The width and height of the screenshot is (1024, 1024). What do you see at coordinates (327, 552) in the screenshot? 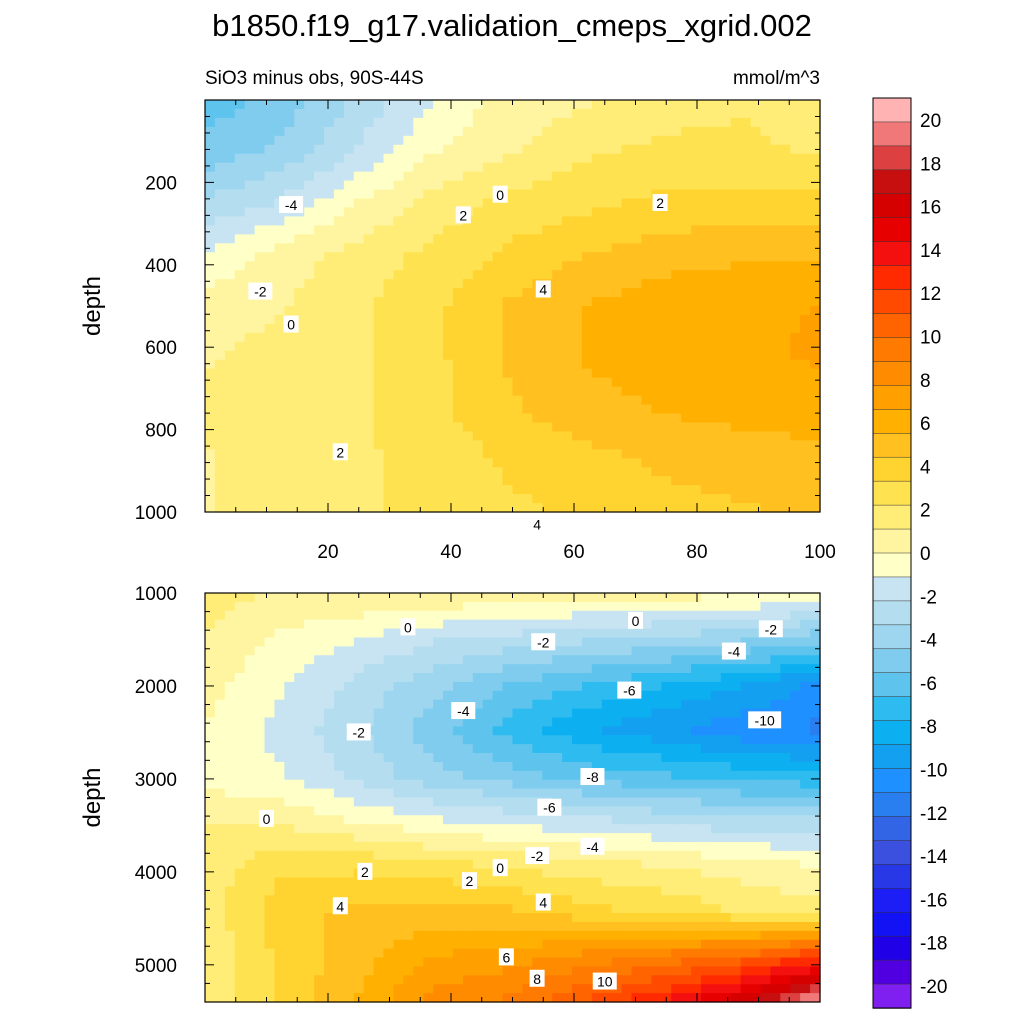
I see `x-tick-label: 20` at bounding box center [327, 552].